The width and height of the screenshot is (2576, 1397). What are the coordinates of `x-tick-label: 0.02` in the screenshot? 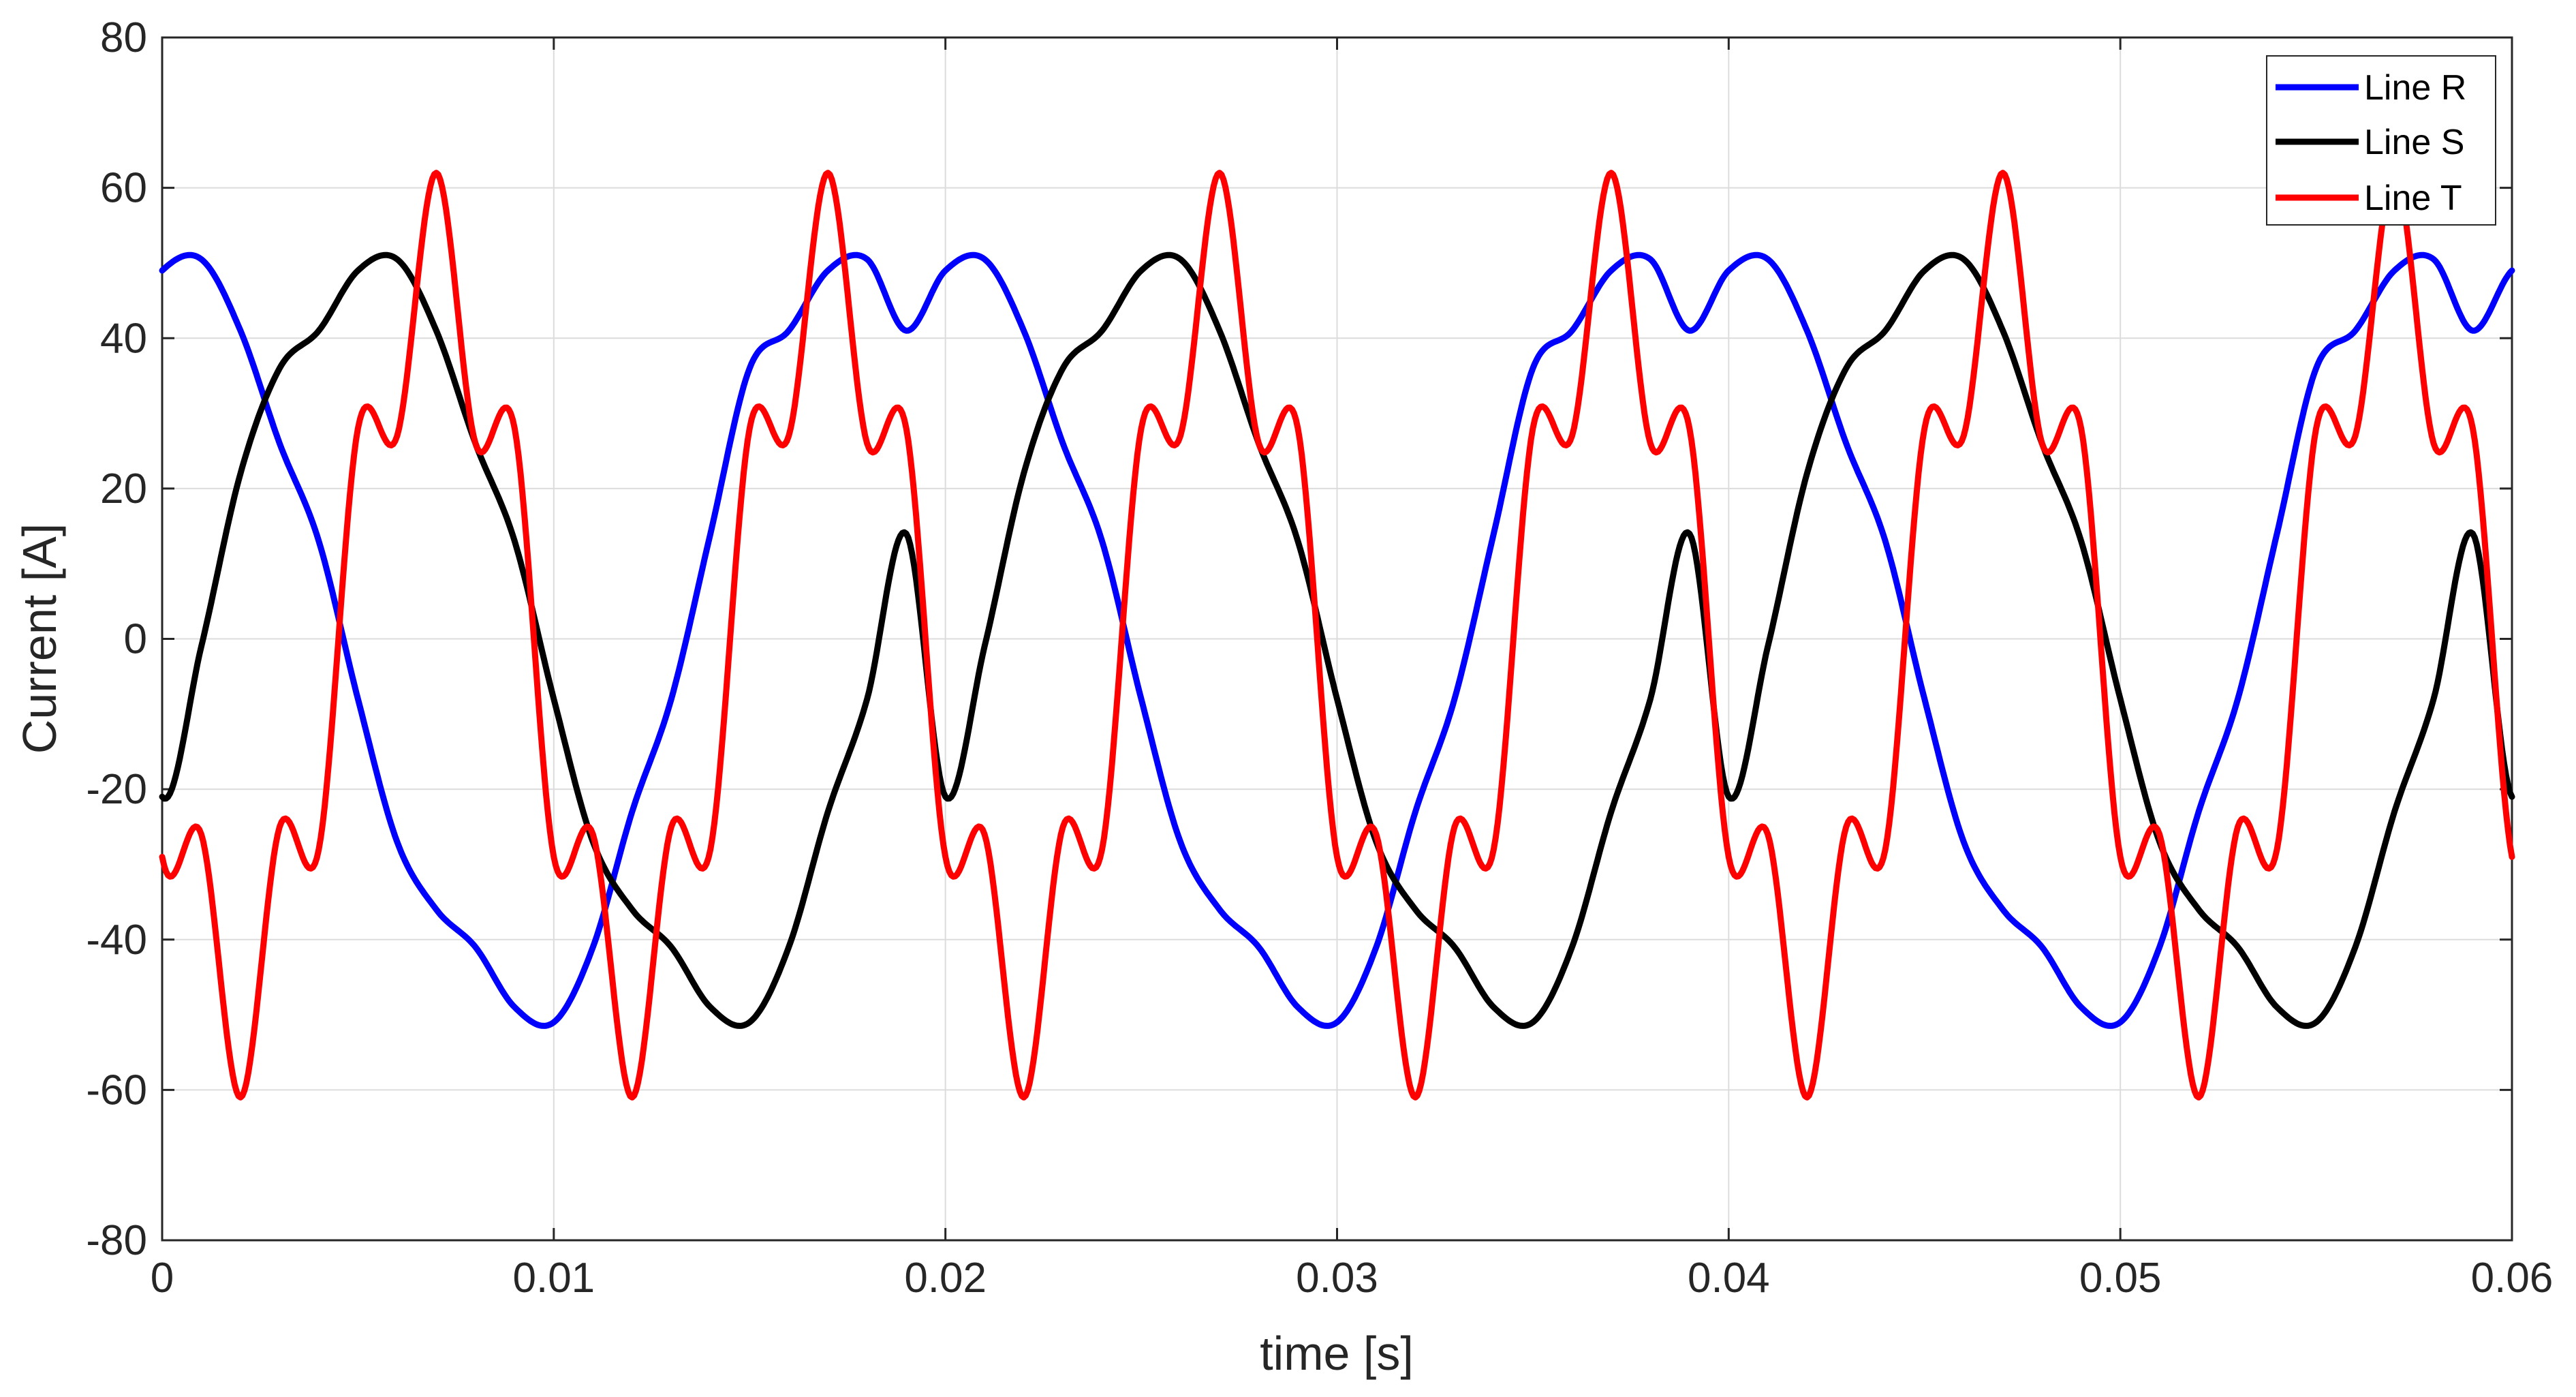 It's located at (945, 1279).